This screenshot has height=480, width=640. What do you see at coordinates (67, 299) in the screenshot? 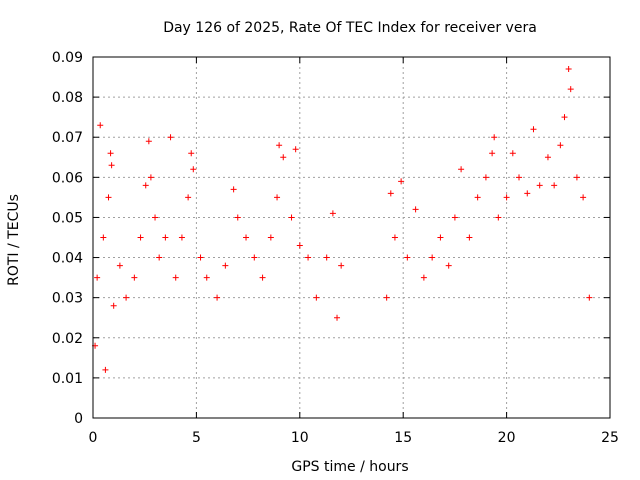
I see `y-tick-label: 0.03` at bounding box center [67, 299].